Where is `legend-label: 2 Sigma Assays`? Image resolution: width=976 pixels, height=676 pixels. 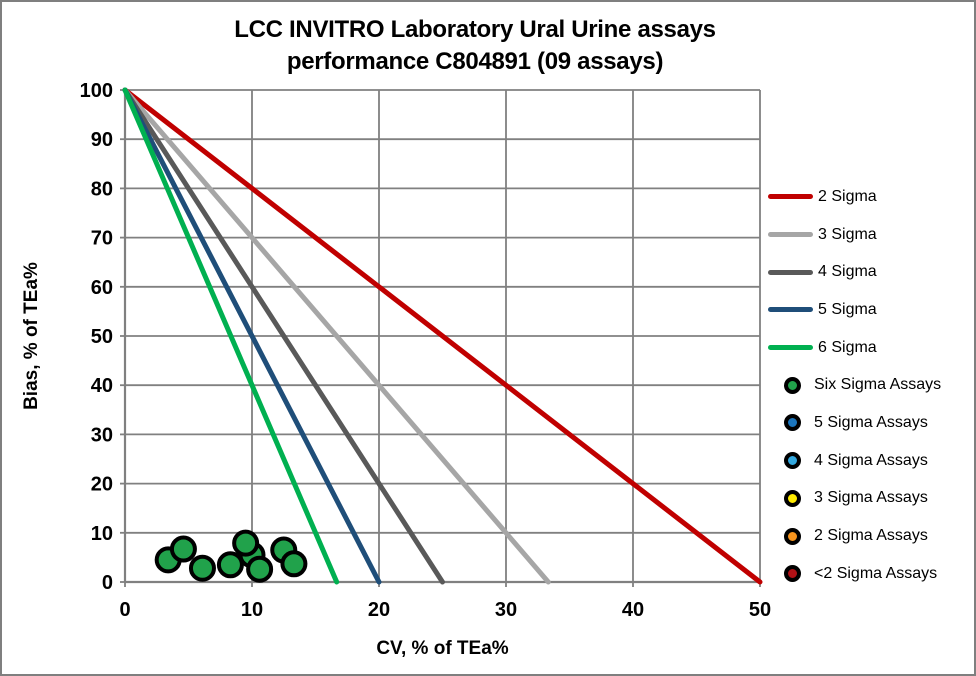
legend-label: 2 Sigma Assays is located at coordinates (871, 536).